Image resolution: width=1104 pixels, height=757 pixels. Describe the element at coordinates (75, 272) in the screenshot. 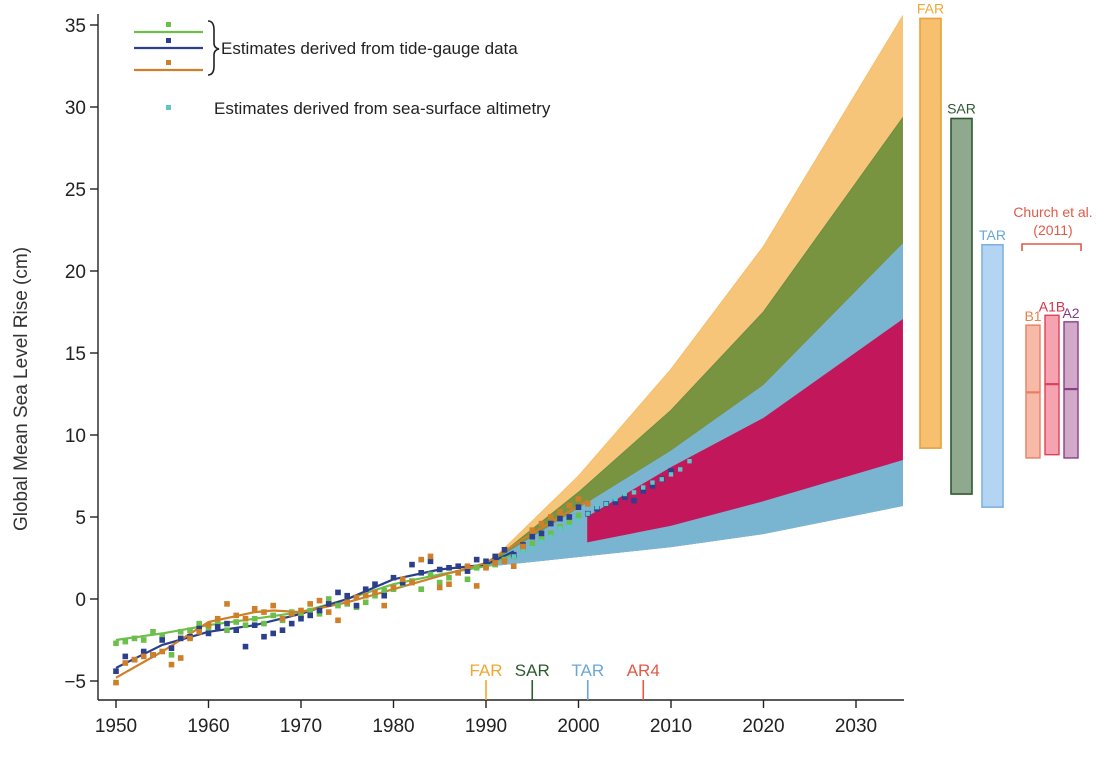

I see `y-tick-label: 20` at that location.